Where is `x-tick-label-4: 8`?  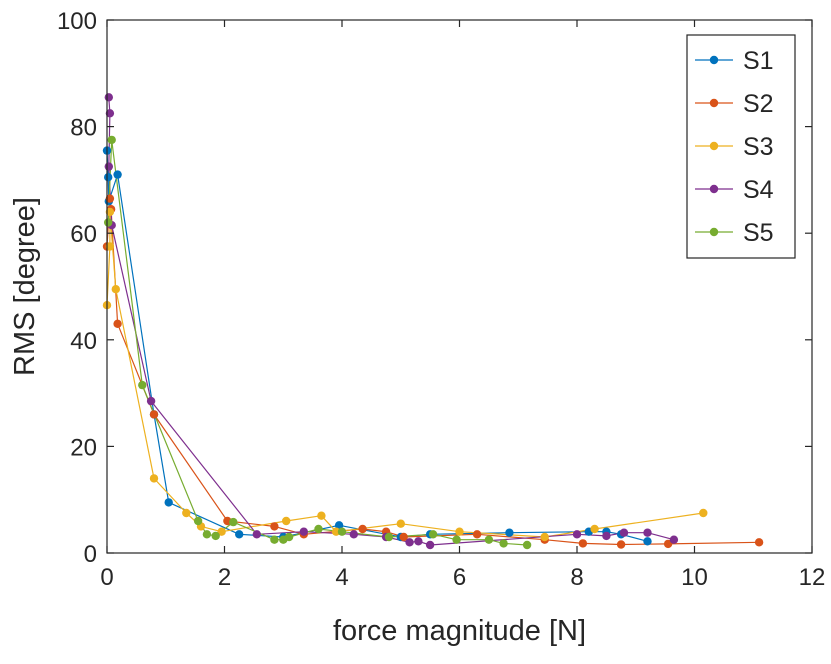
x-tick-label-4: 8 is located at coordinates (576, 577).